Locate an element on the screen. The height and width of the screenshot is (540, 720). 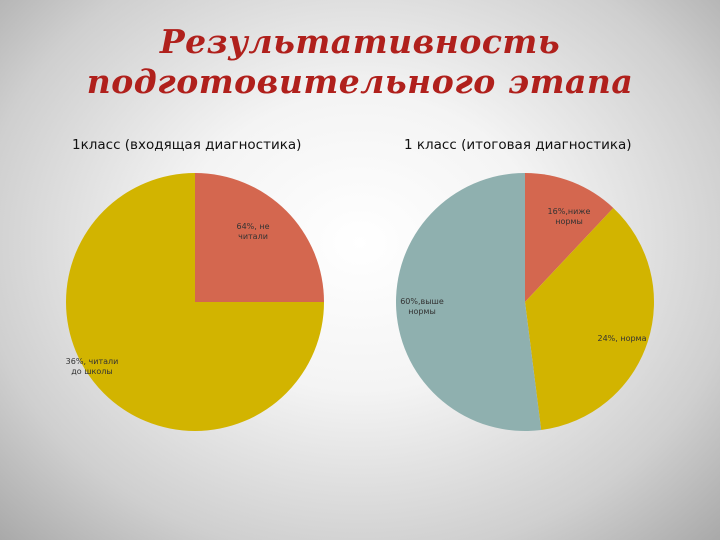
page-title: Результативность подготовительного этапа is located at coordinates (360, 62).